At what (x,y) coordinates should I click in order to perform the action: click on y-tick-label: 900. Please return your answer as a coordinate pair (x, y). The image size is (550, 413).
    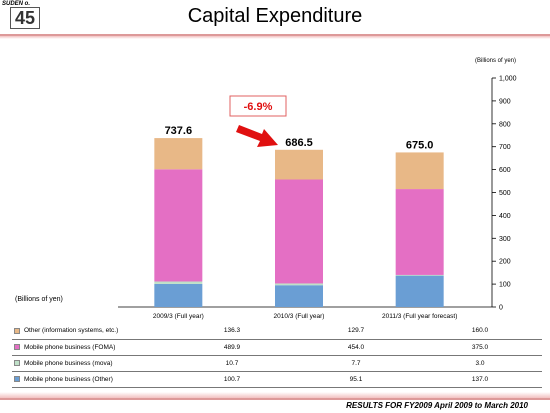
    Looking at the image, I should click on (505, 101).